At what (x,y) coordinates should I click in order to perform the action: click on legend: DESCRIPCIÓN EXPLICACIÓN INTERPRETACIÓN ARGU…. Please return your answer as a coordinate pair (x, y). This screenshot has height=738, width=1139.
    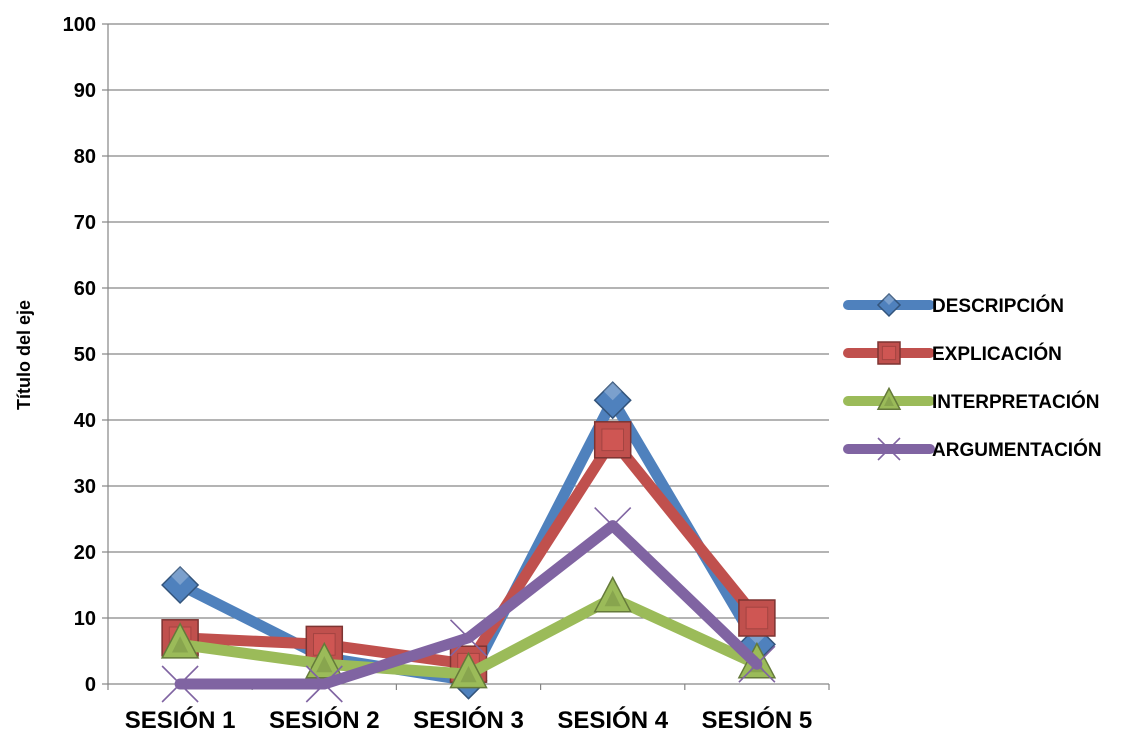
    Looking at the image, I should click on (972, 376).